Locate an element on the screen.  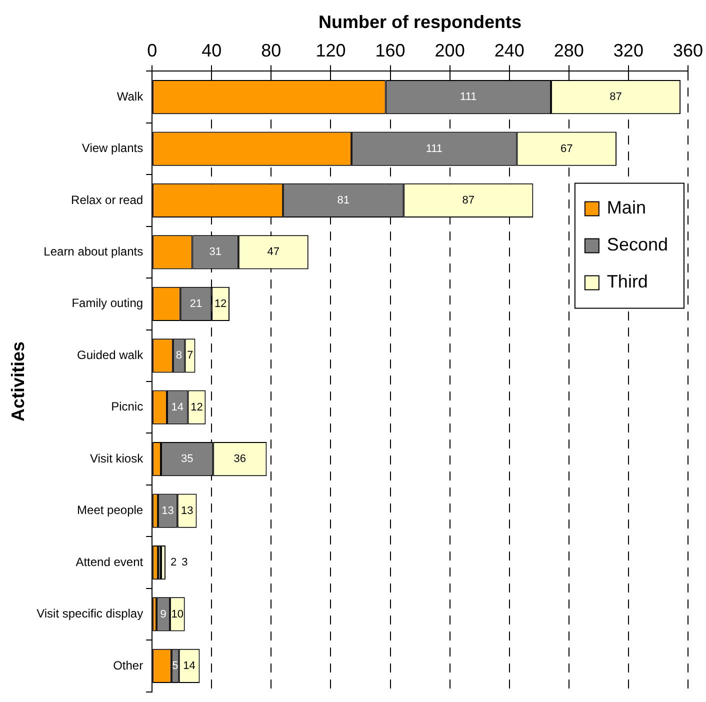
y-tick-label: Meet people is located at coordinates (110, 510).